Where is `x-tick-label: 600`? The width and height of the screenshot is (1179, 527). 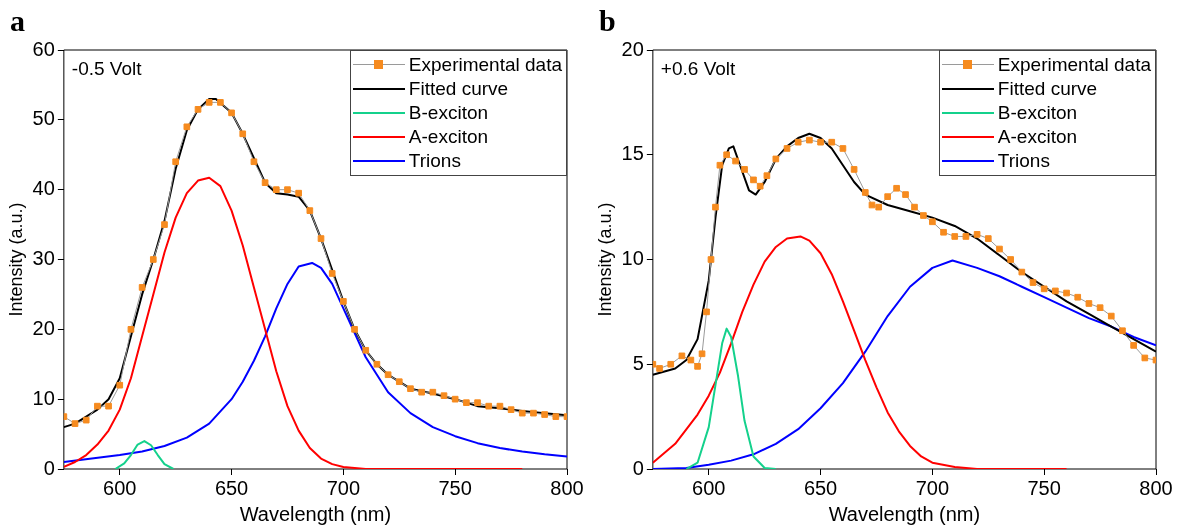 x-tick-label: 600 is located at coordinates (120, 487).